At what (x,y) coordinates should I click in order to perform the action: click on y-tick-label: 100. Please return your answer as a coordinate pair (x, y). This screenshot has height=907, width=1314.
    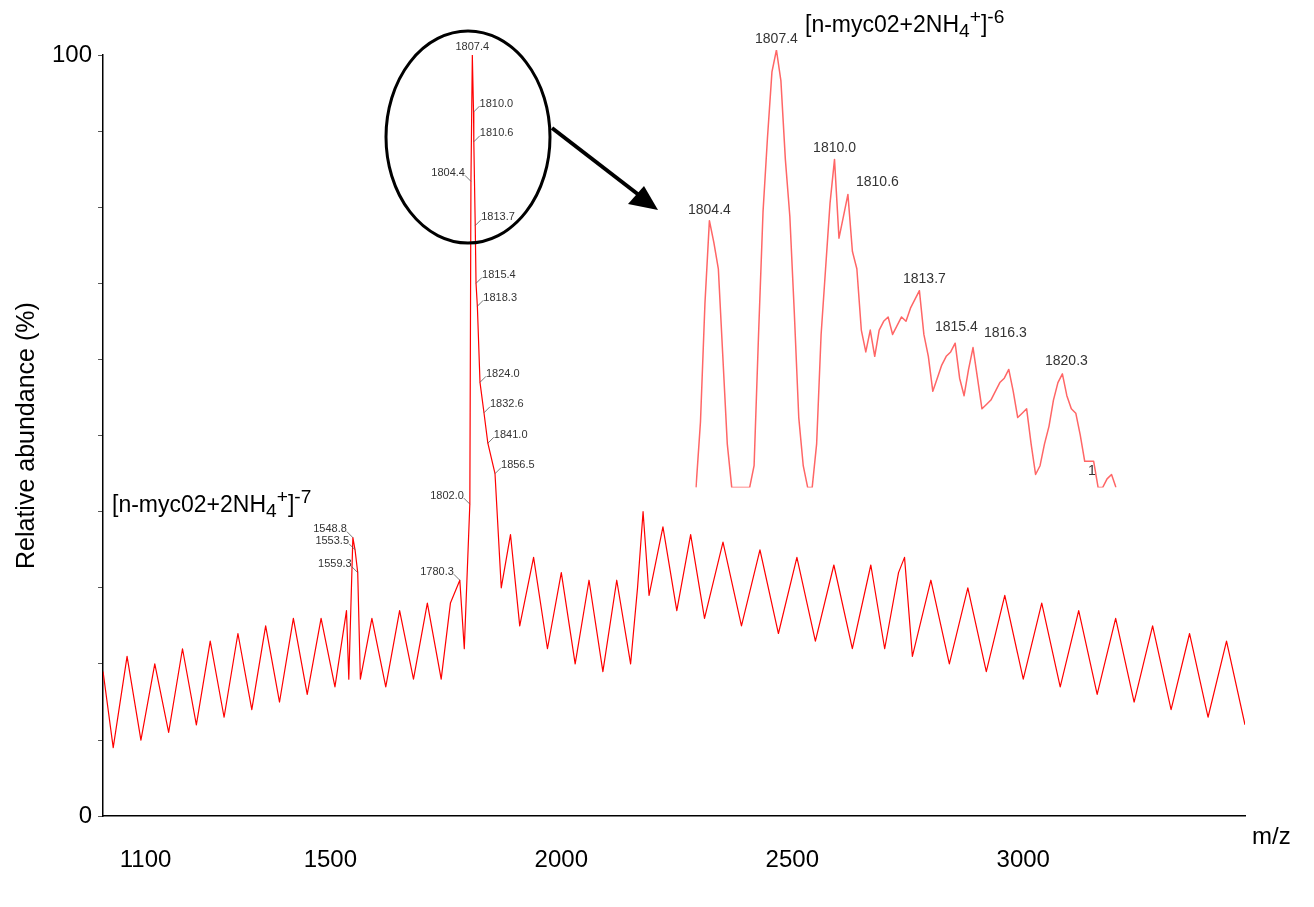
    Looking at the image, I should click on (72, 53).